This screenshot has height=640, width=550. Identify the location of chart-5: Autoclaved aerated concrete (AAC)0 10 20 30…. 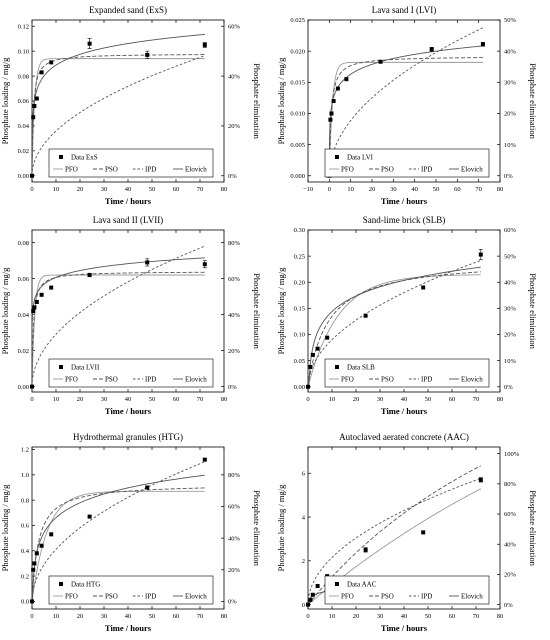
(407, 532).